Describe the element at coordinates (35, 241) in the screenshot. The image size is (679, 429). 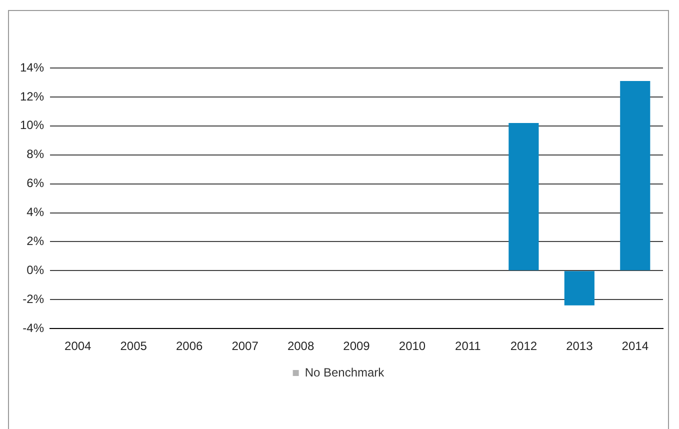
I see `y-tick-label: 2%` at that location.